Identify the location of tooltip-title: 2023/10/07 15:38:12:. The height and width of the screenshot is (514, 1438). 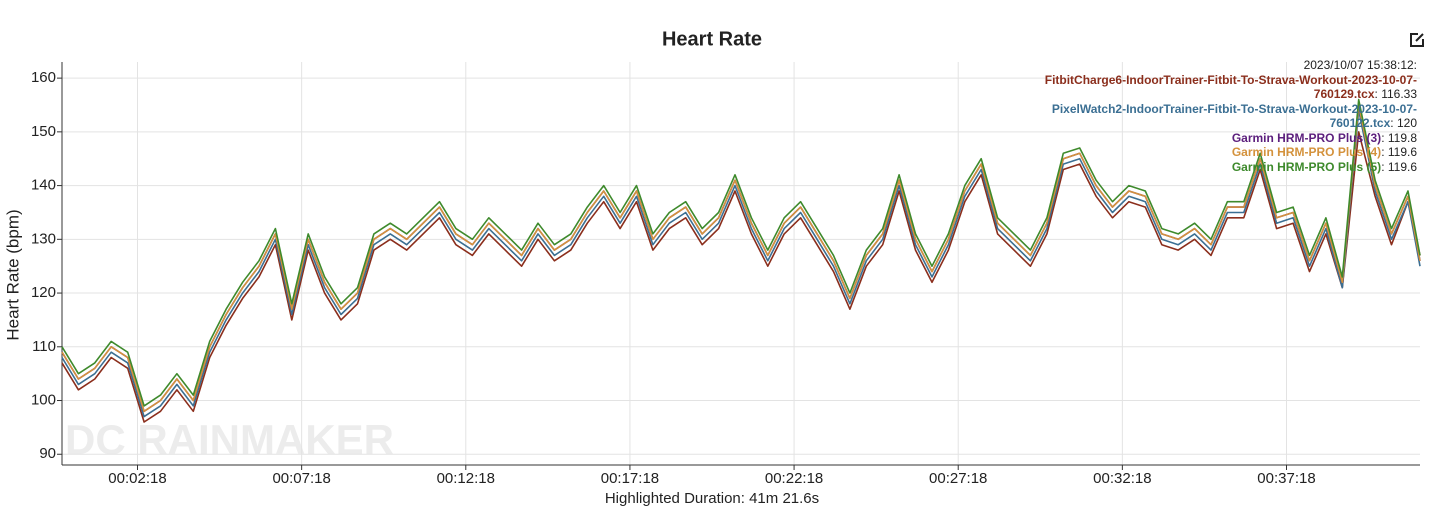
(1360, 65).